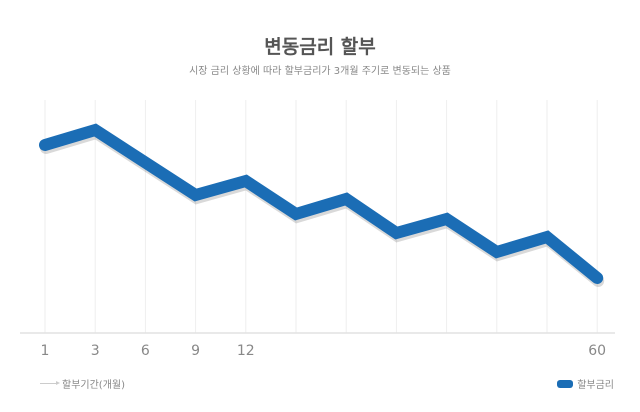 The image size is (640, 412). I want to click on legend: 할부금리, so click(585, 383).